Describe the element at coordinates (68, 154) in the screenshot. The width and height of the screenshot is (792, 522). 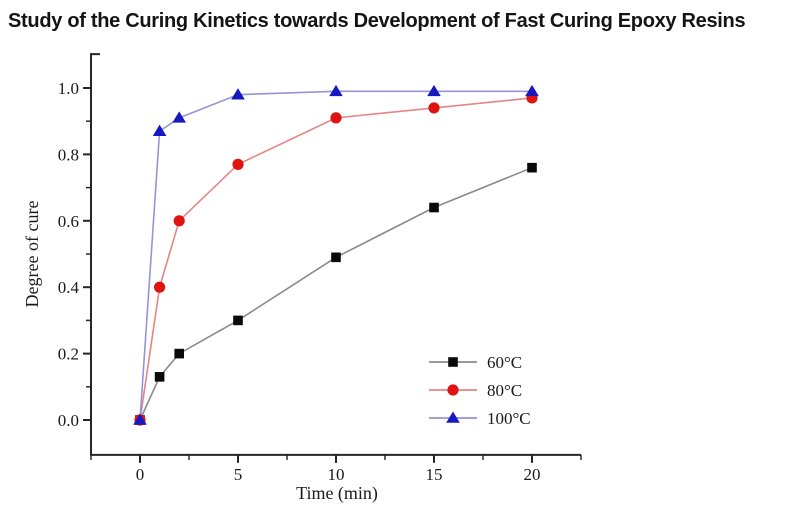
I see `y-tick-label: 0.8` at that location.